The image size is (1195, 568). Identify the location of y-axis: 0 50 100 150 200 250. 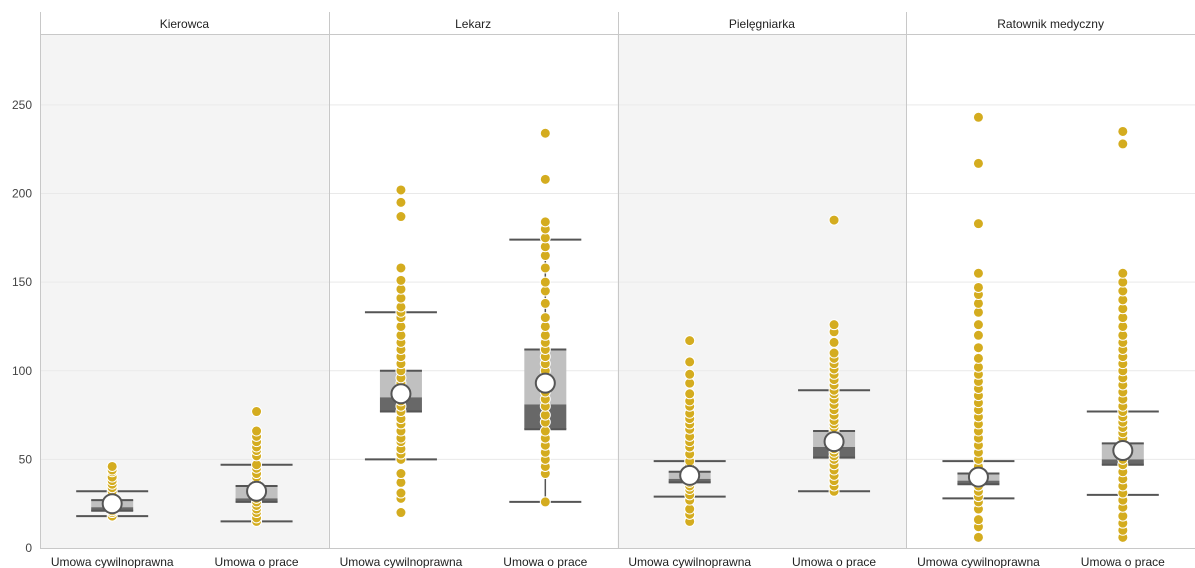
(22, 326).